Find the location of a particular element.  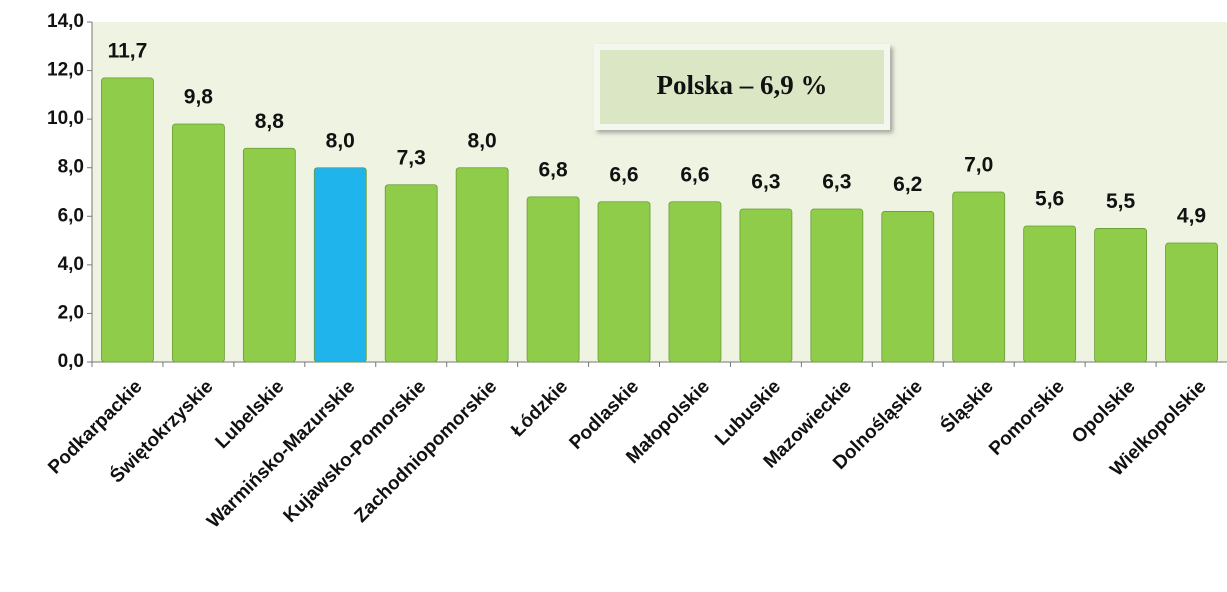

value-label: 11,7 is located at coordinates (128, 50).